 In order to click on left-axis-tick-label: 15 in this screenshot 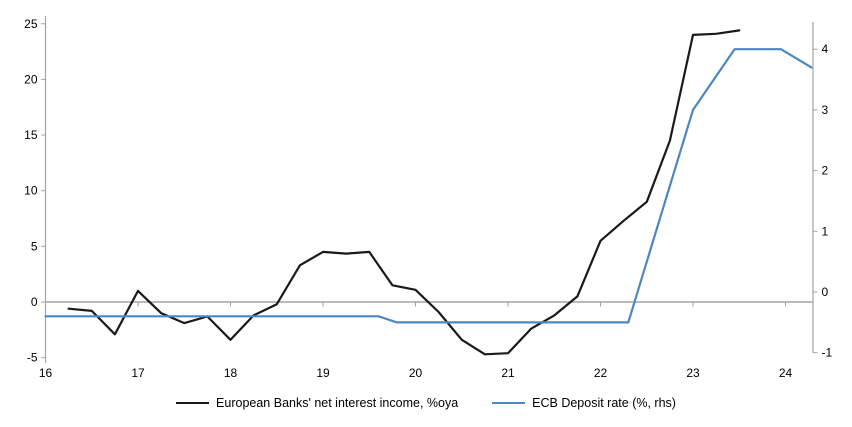, I will do `click(31, 135)`.